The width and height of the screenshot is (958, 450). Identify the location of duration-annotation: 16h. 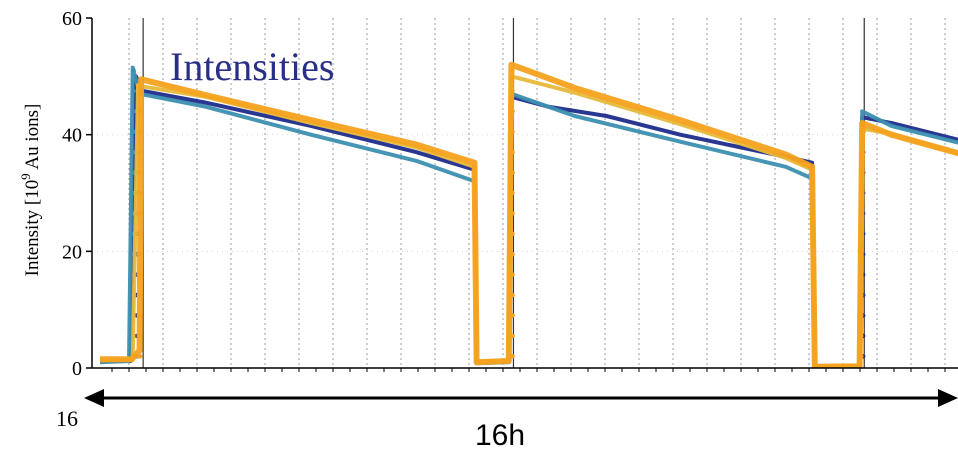
(500, 434).